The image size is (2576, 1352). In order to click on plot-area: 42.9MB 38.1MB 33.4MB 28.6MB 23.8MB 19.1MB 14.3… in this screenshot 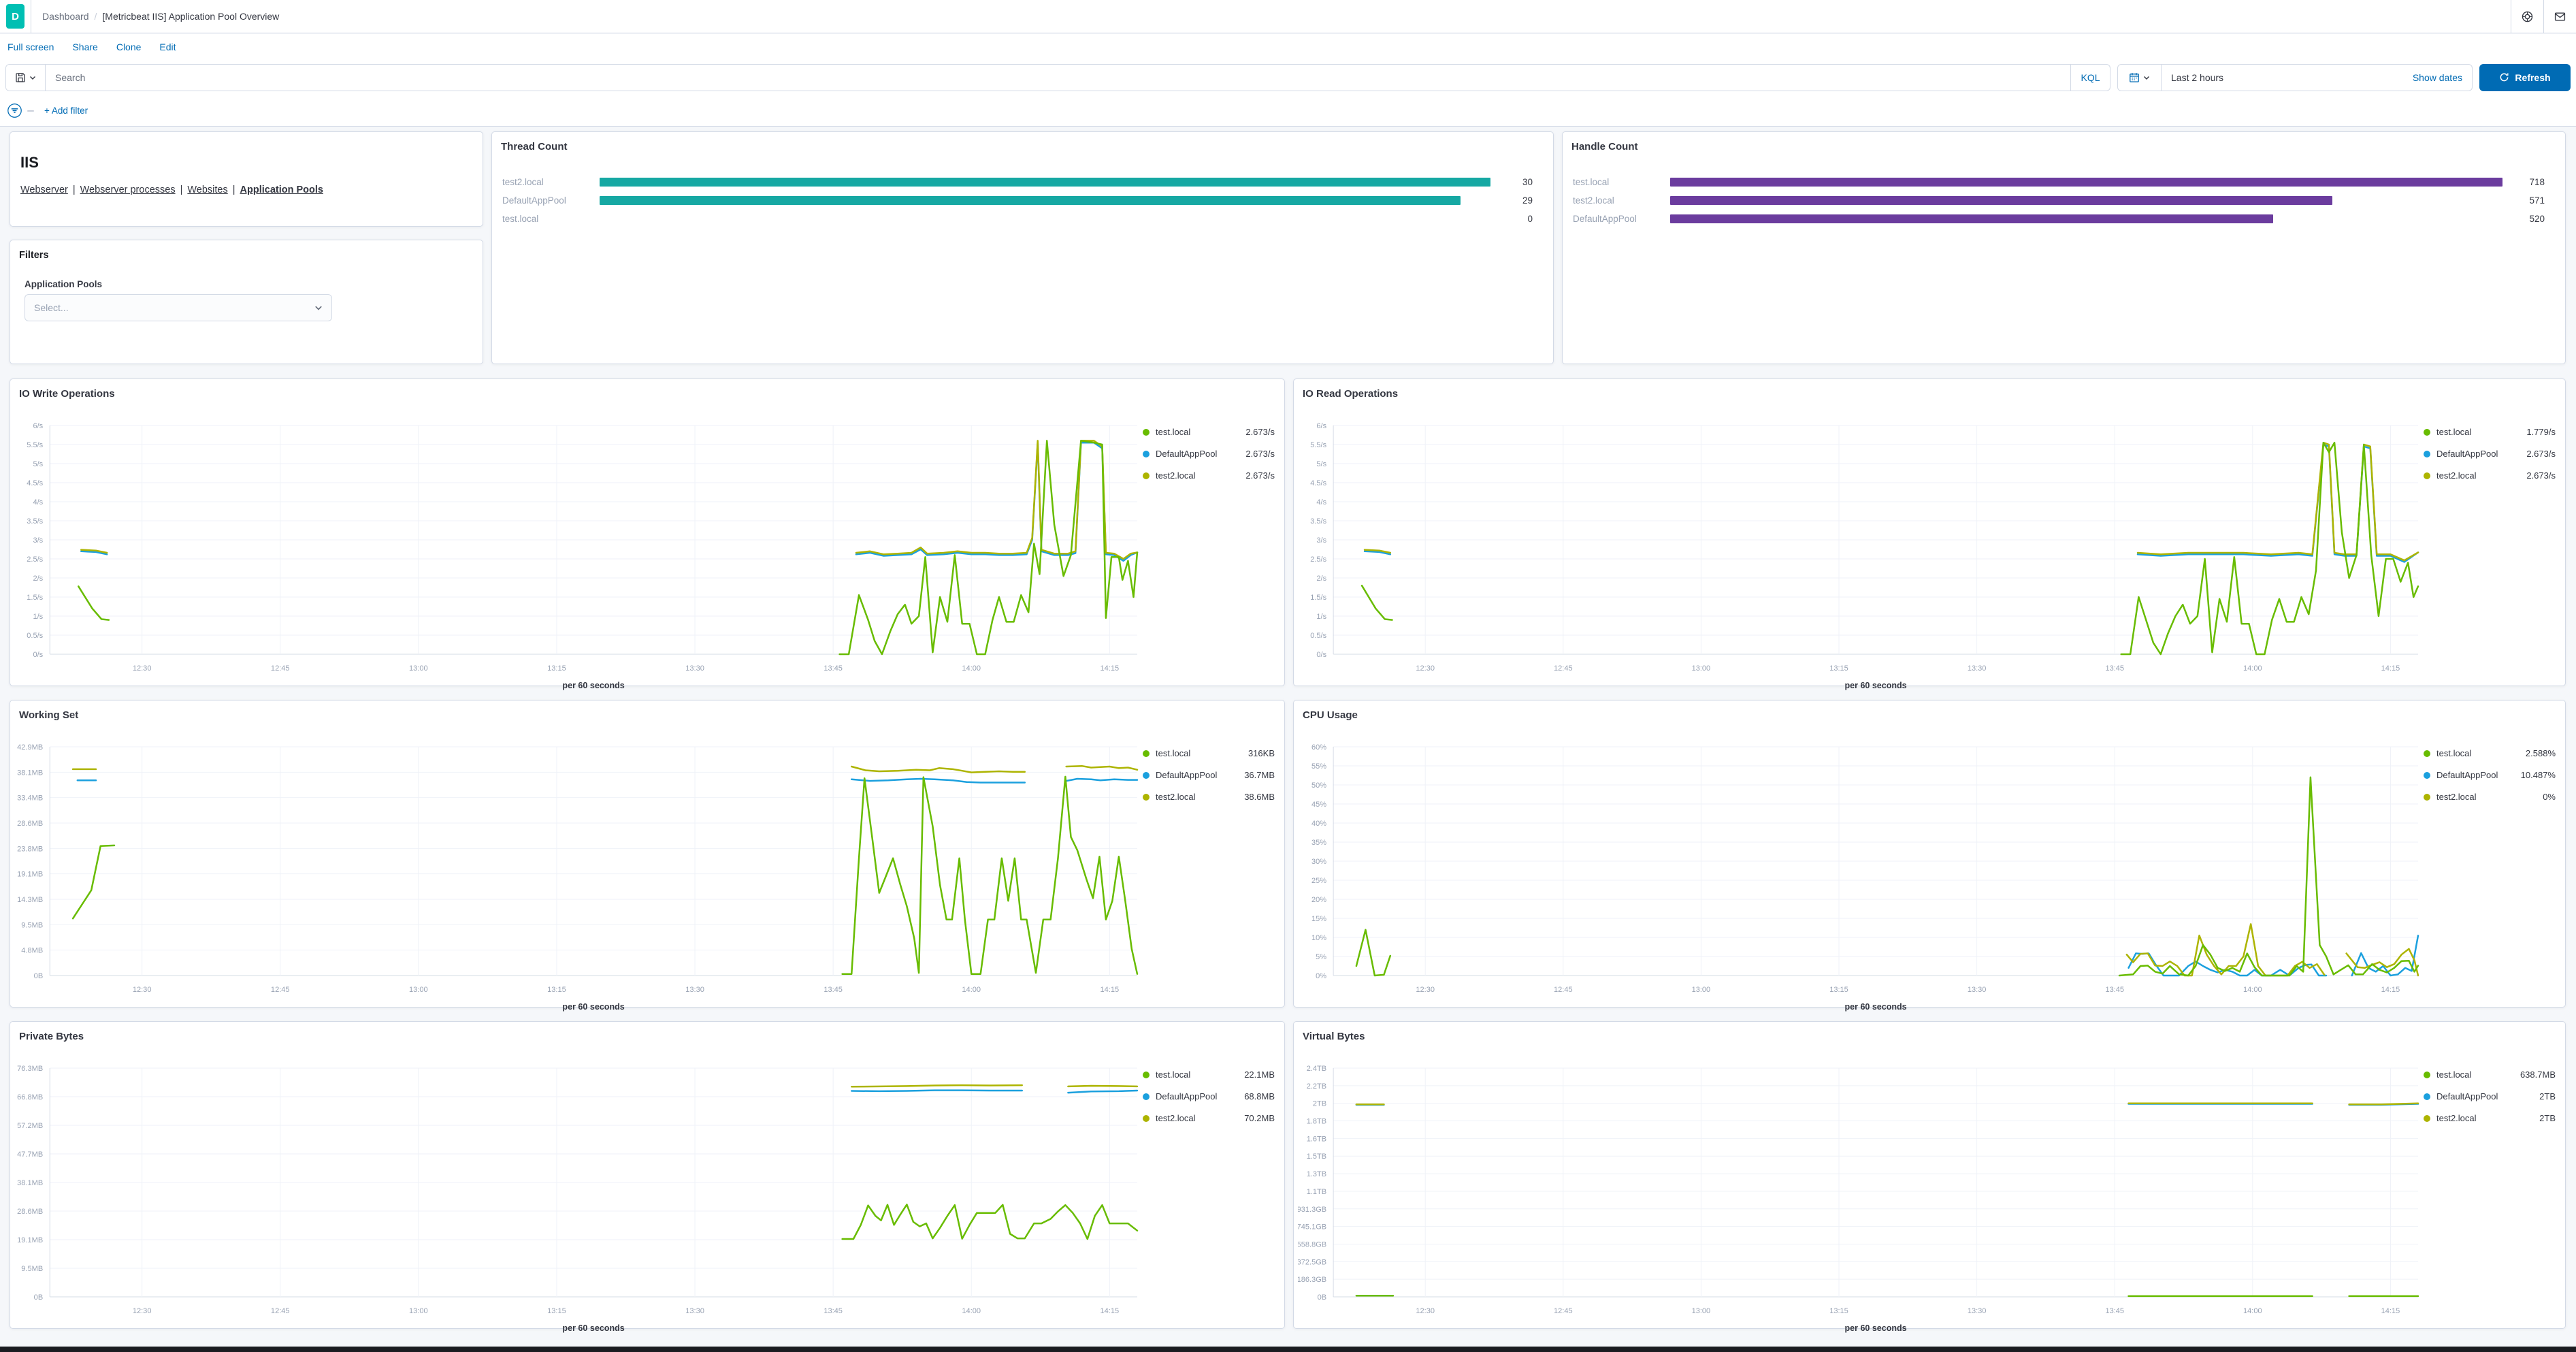, I will do `click(578, 877)`.